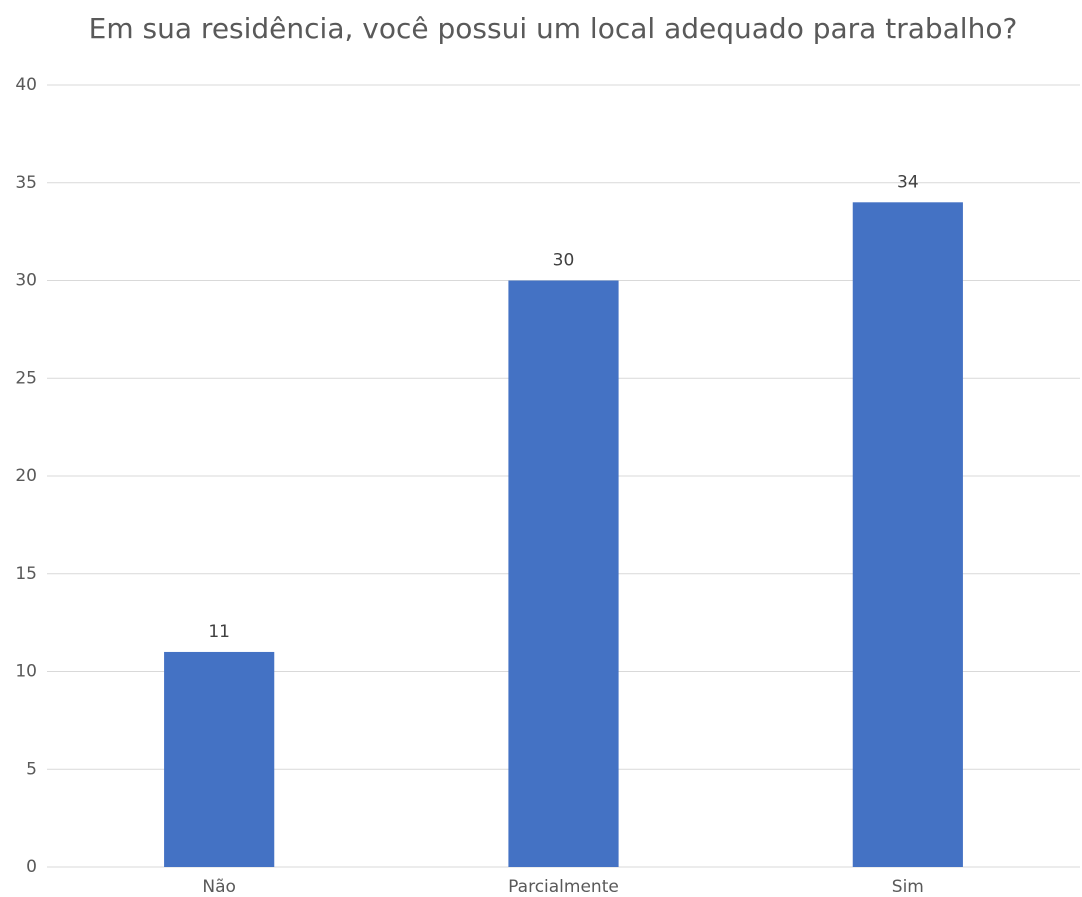  What do you see at coordinates (563, 887) in the screenshot?
I see `x-tick-label: Parcialmente` at bounding box center [563, 887].